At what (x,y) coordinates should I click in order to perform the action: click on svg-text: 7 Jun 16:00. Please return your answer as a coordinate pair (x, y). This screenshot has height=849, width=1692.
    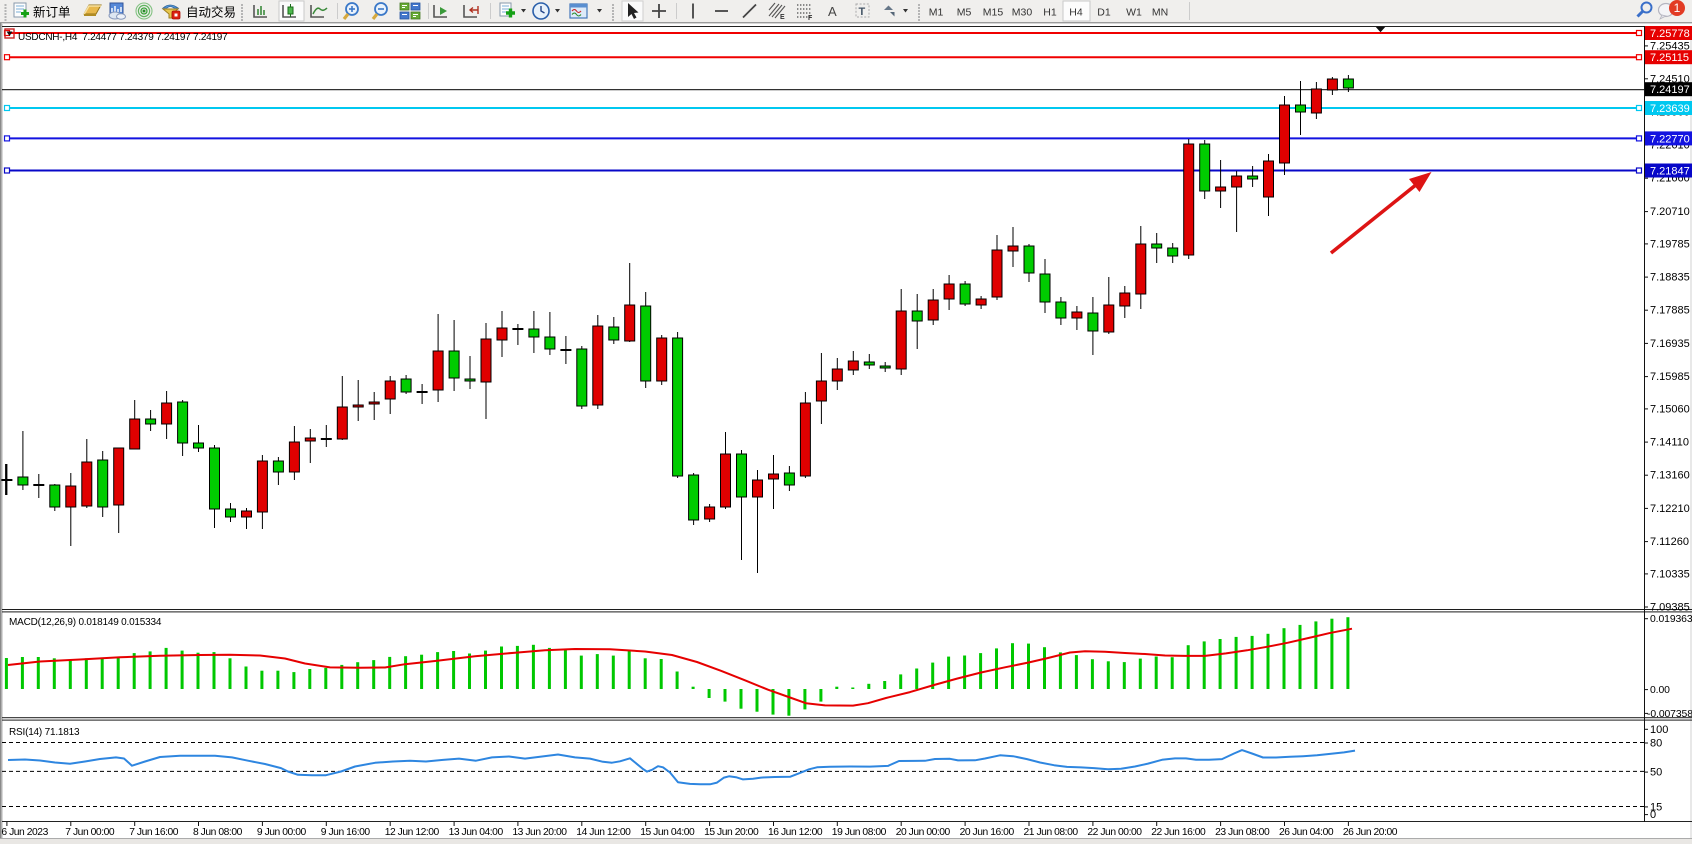
    Looking at the image, I should click on (154, 832).